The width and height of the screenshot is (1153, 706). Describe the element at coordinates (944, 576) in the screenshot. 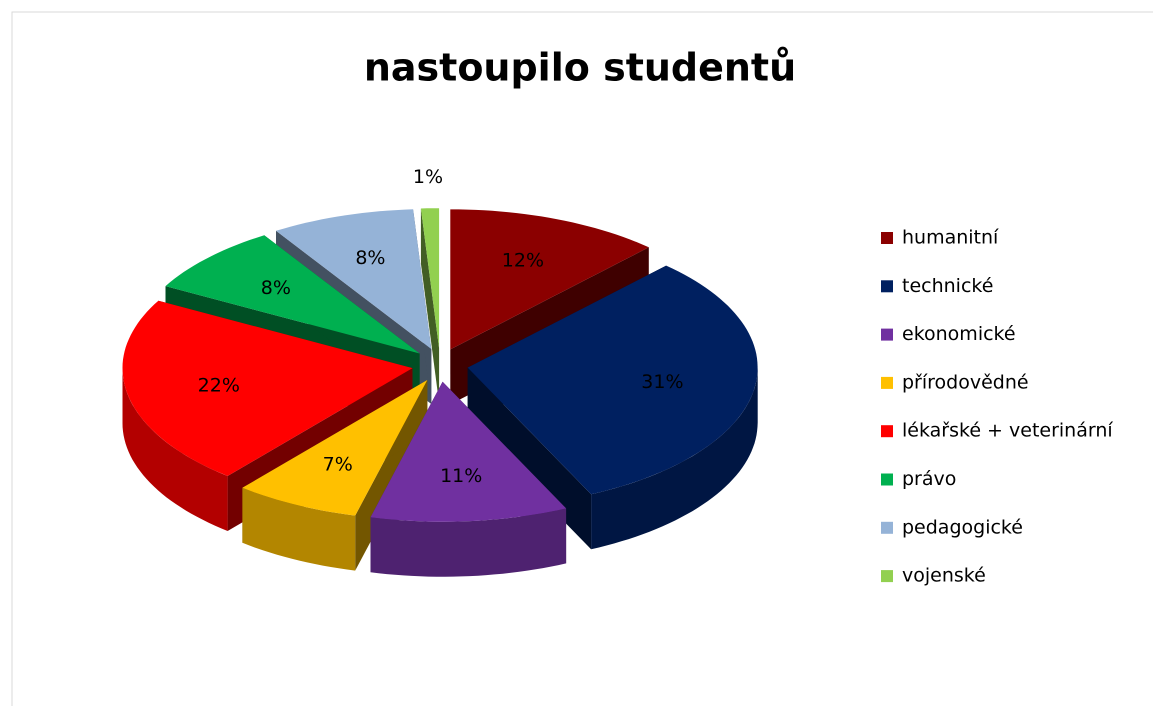

I see `legend-label: vojenské` at that location.